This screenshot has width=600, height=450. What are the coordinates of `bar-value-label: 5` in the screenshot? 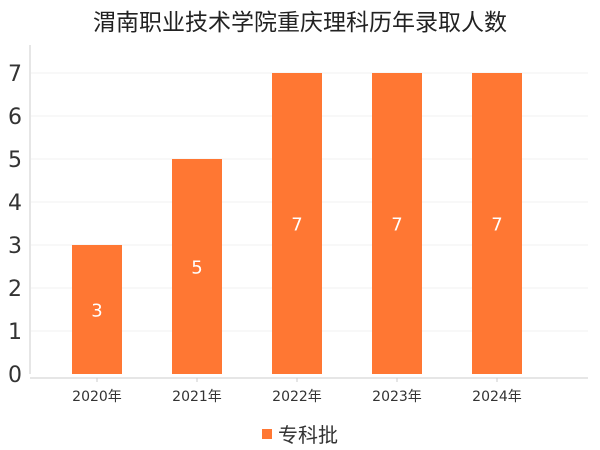 It's located at (196, 268).